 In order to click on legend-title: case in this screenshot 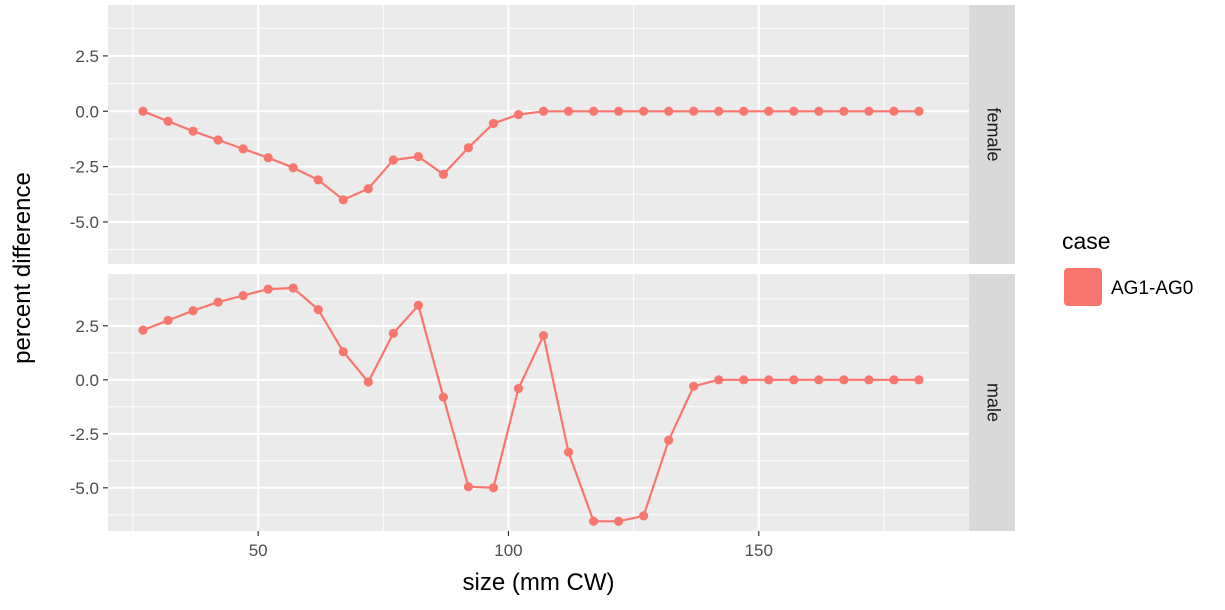, I will do `click(1086, 241)`.